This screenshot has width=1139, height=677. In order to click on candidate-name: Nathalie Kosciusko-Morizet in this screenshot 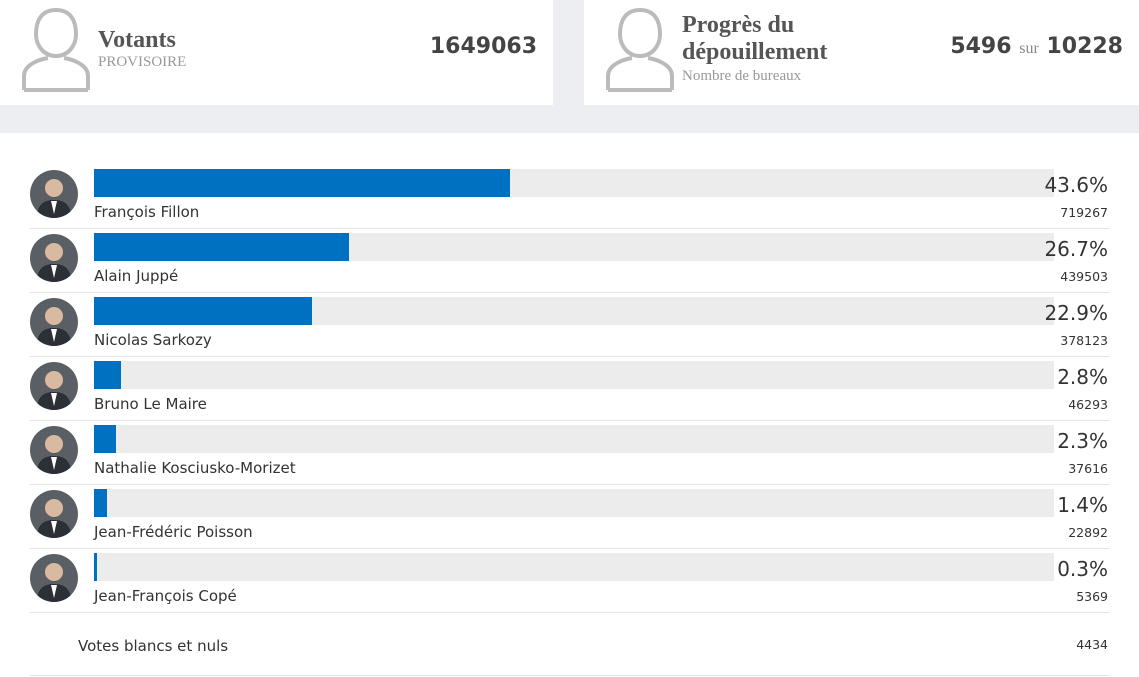, I will do `click(195, 468)`.